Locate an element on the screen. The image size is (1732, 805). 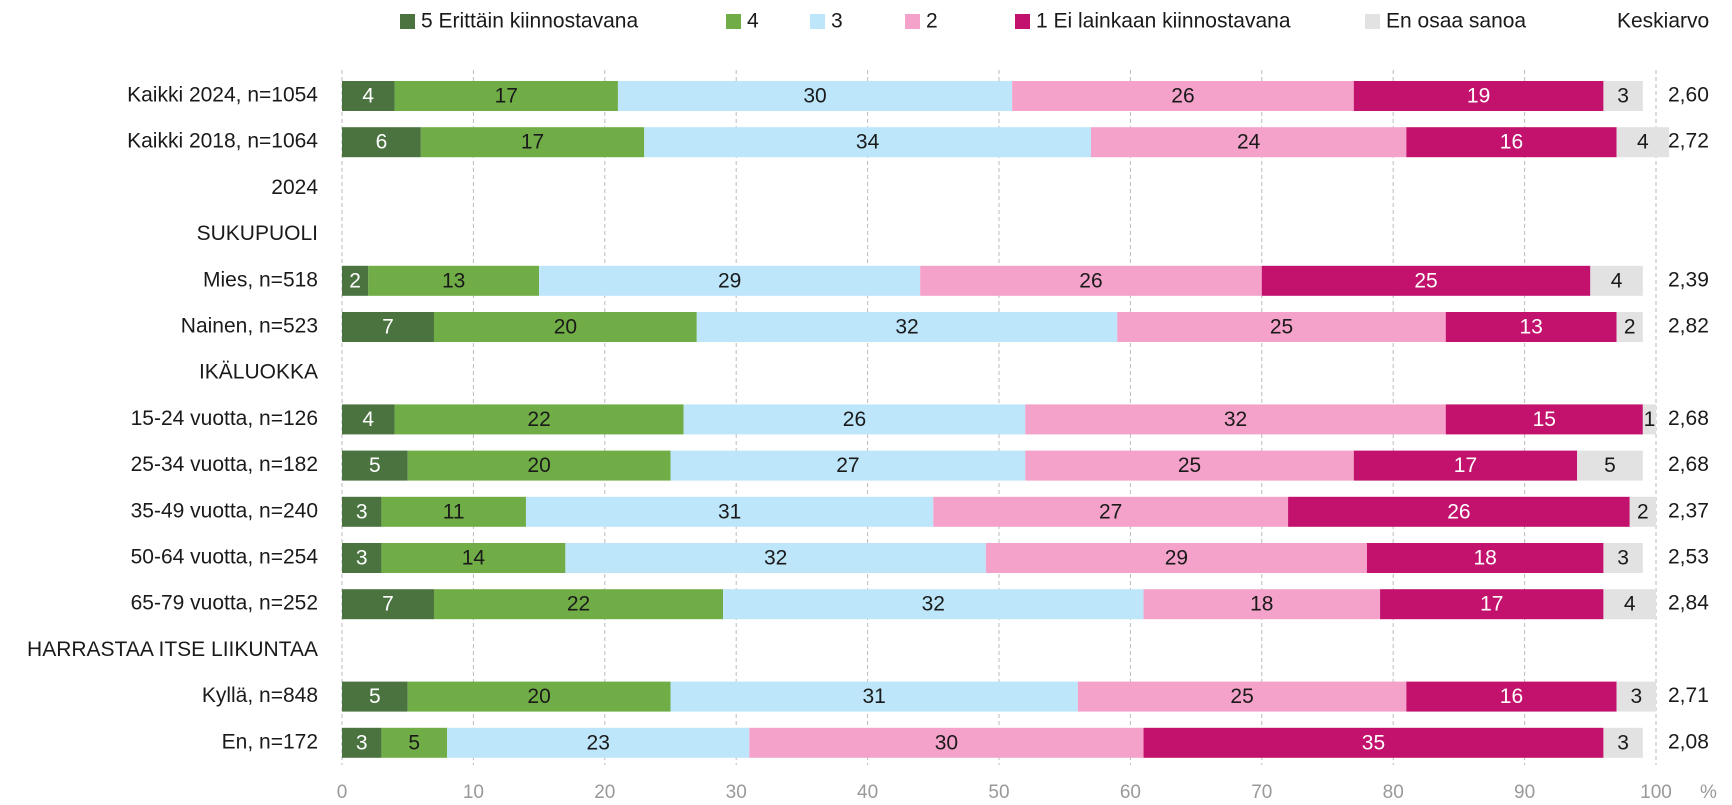
legend-label: 1 Ei lainkaan kiinnostavana is located at coordinates (1163, 21).